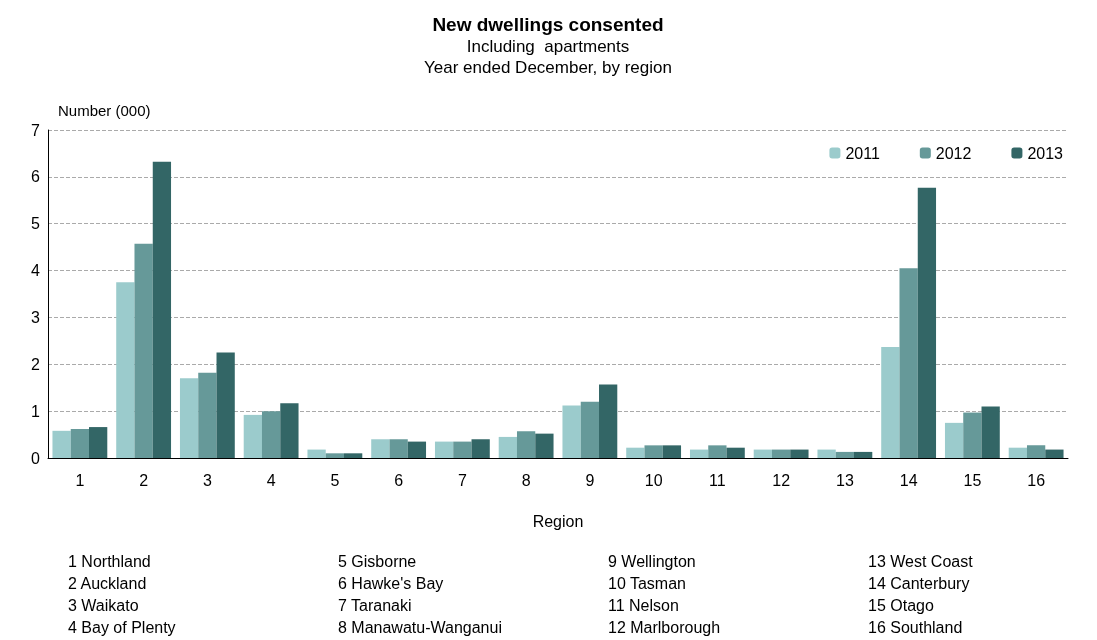  I want to click on x-tick-label: 3, so click(207, 480).